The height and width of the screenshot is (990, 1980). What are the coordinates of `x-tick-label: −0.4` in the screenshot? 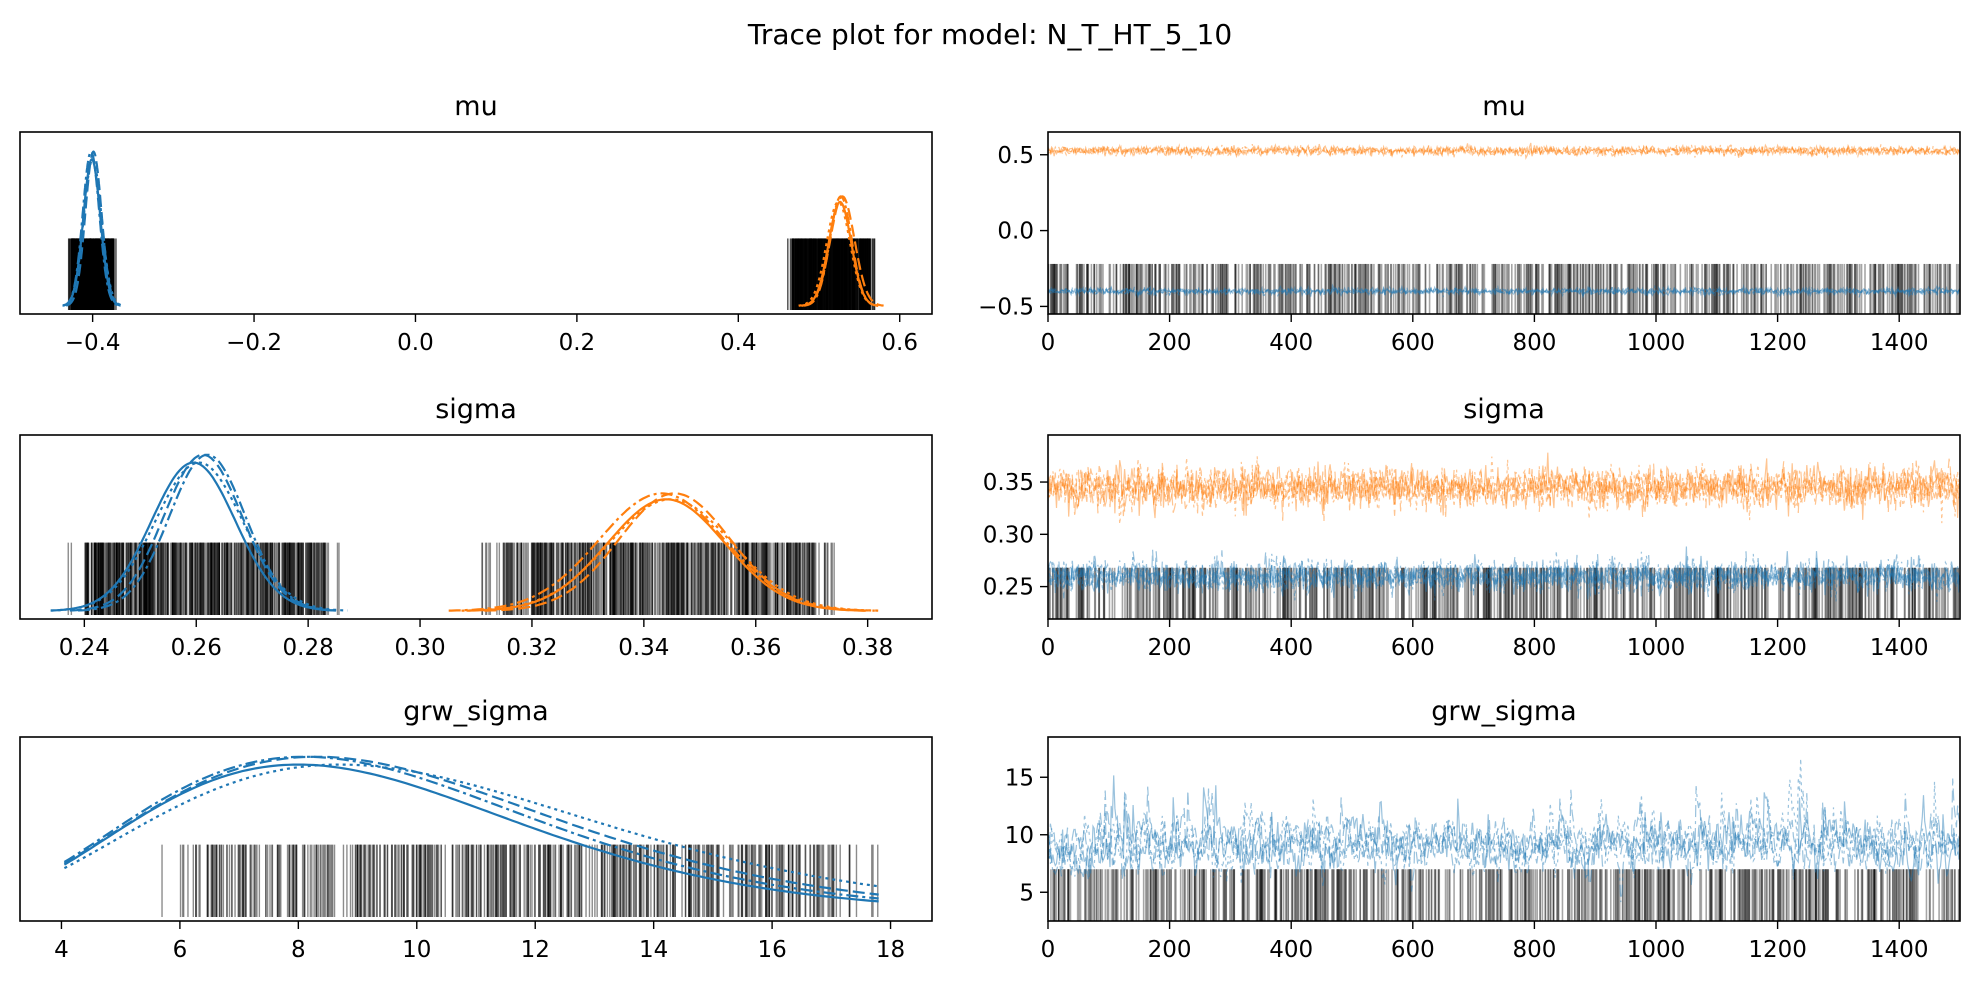 It's located at (93, 343).